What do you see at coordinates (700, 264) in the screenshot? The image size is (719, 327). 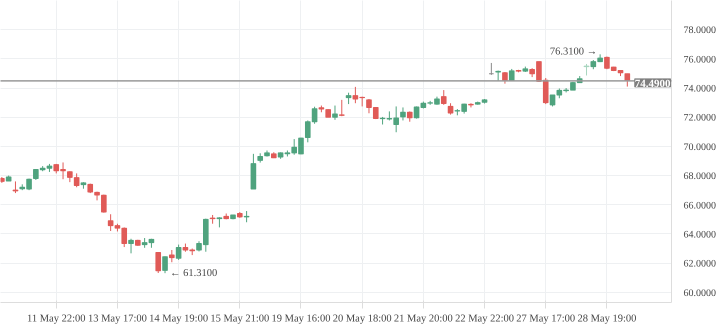 I see `y-tick-label: 62.0000` at bounding box center [700, 264].